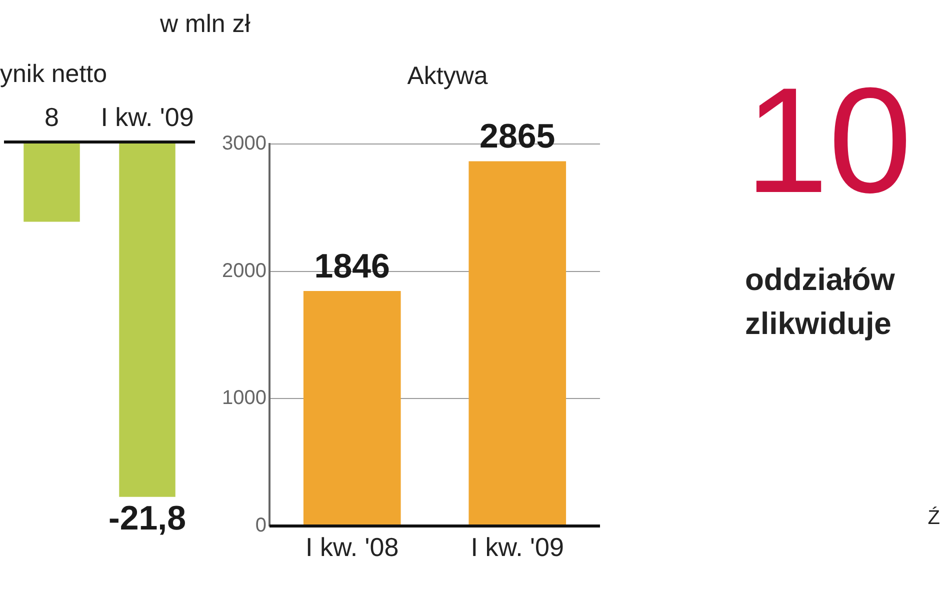 This screenshot has height=593, width=948. What do you see at coordinates (205, 24) in the screenshot?
I see `chart-subtitle: w mln zł` at bounding box center [205, 24].